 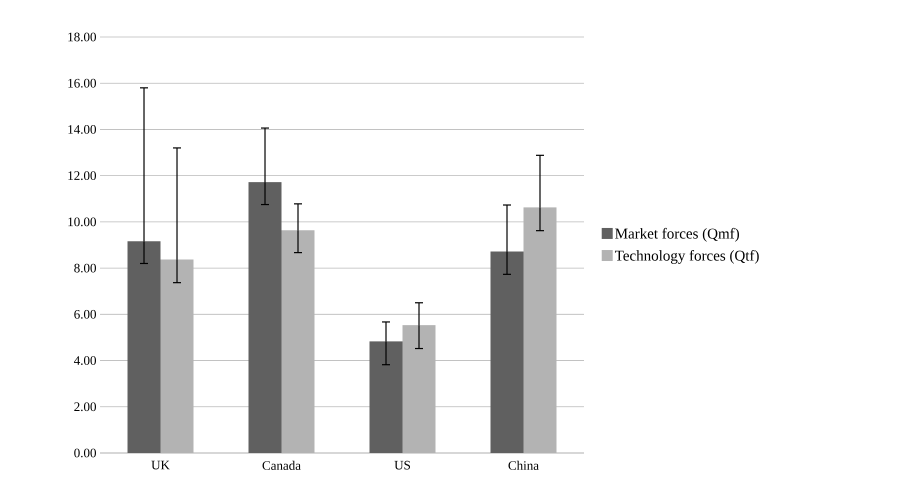 I want to click on y-tick-label: 16.00, so click(x=82, y=83).